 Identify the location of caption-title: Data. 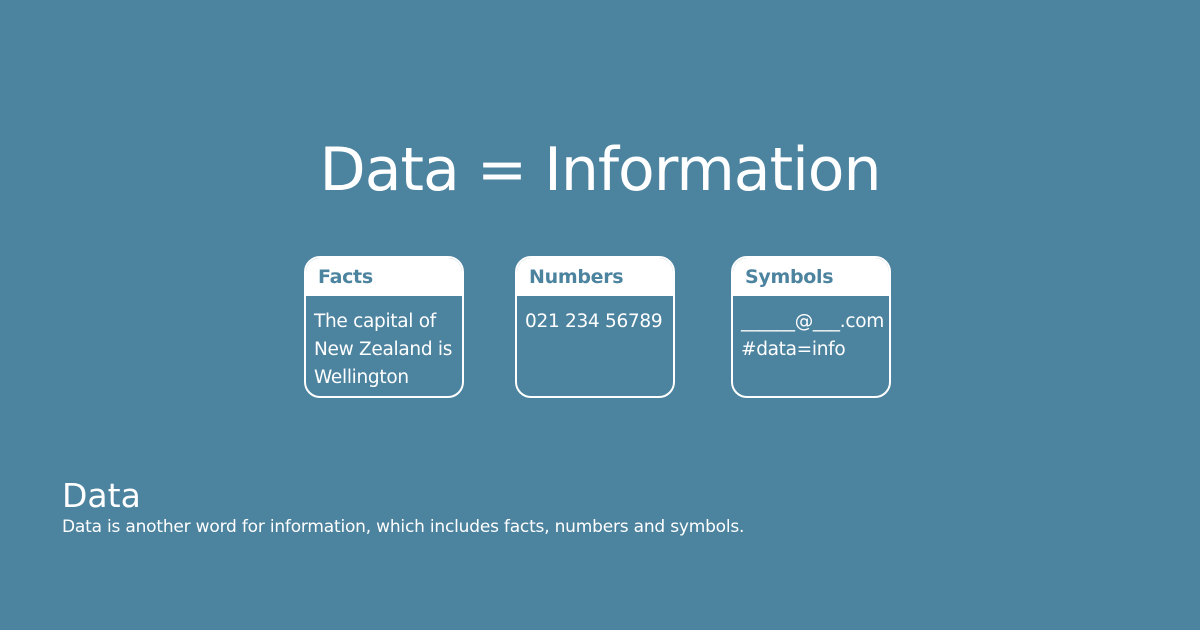
(101, 495).